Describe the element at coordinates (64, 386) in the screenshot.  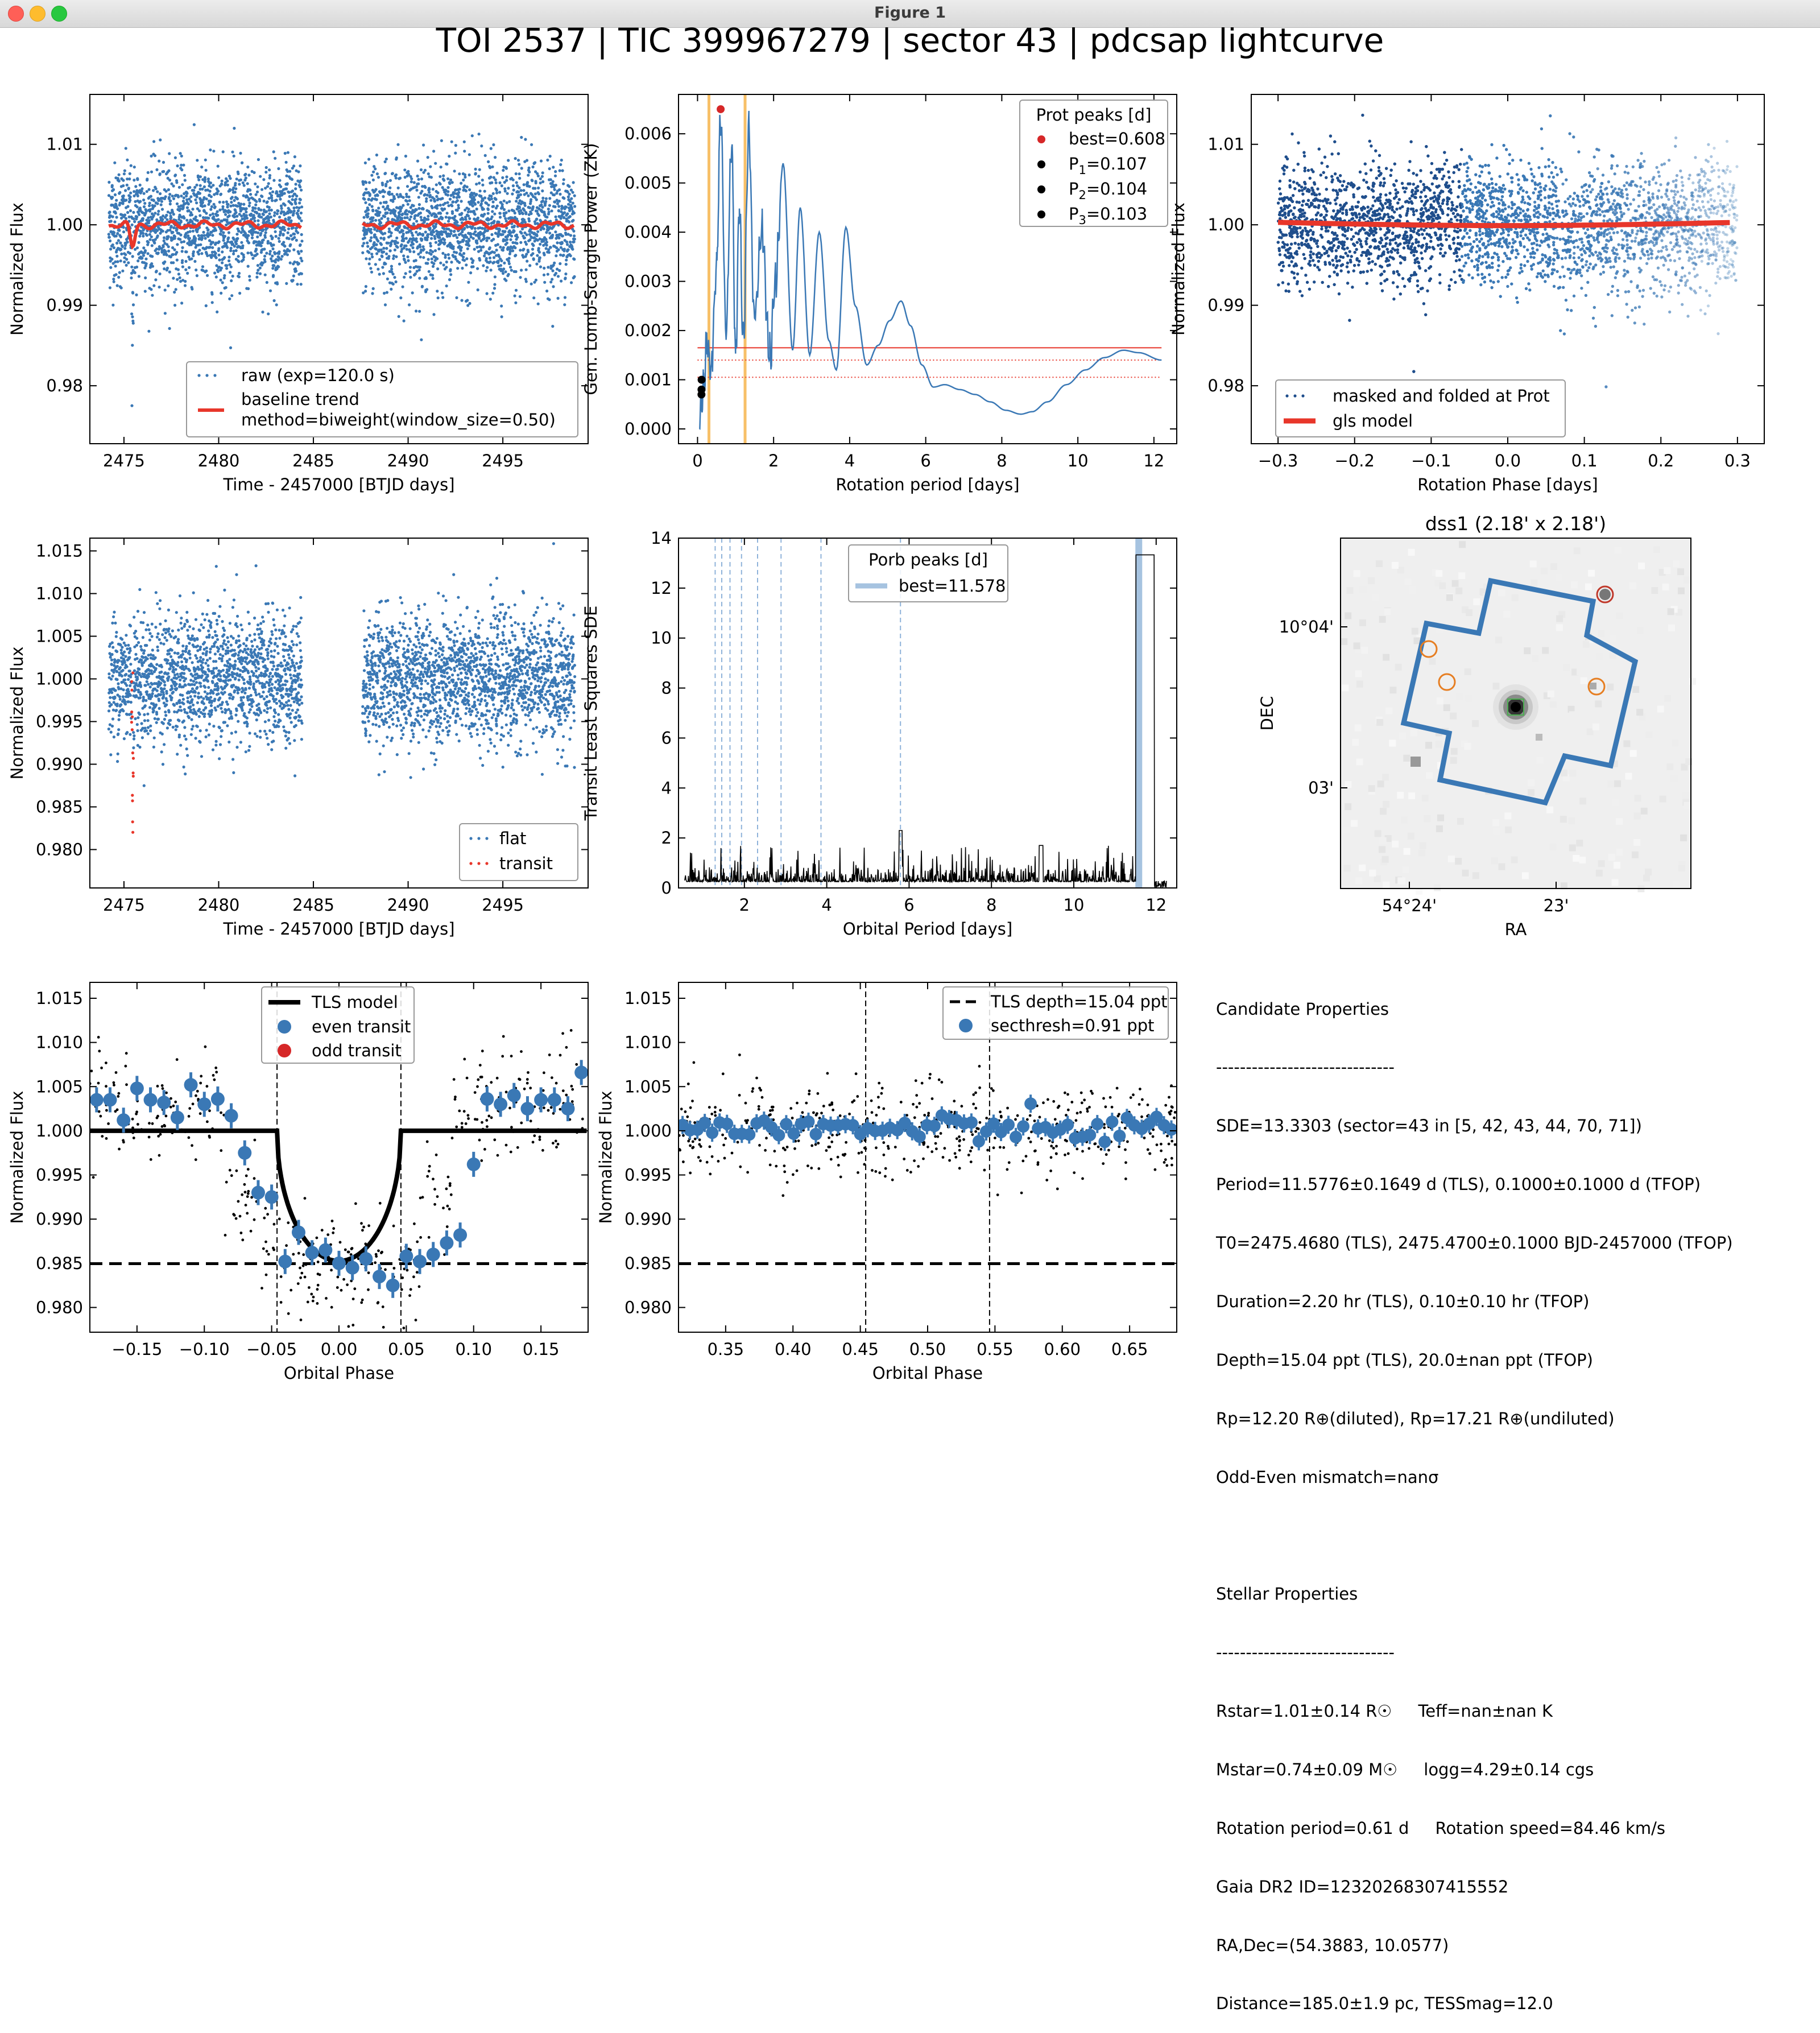
I see `y-tick-label: 0.98` at that location.